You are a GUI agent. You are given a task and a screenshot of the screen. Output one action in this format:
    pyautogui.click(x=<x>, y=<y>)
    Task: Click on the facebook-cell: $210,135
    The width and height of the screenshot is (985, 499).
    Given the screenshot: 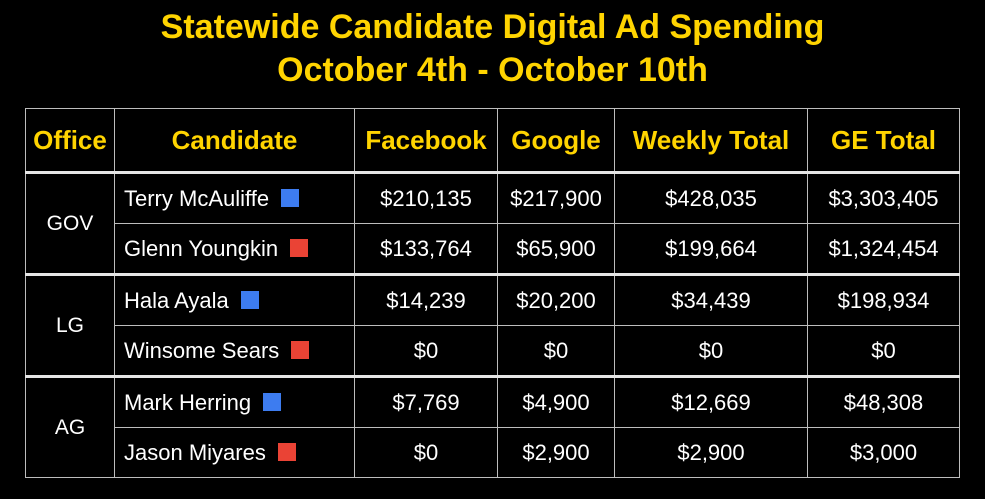 What is the action you would take?
    pyautogui.click(x=426, y=198)
    